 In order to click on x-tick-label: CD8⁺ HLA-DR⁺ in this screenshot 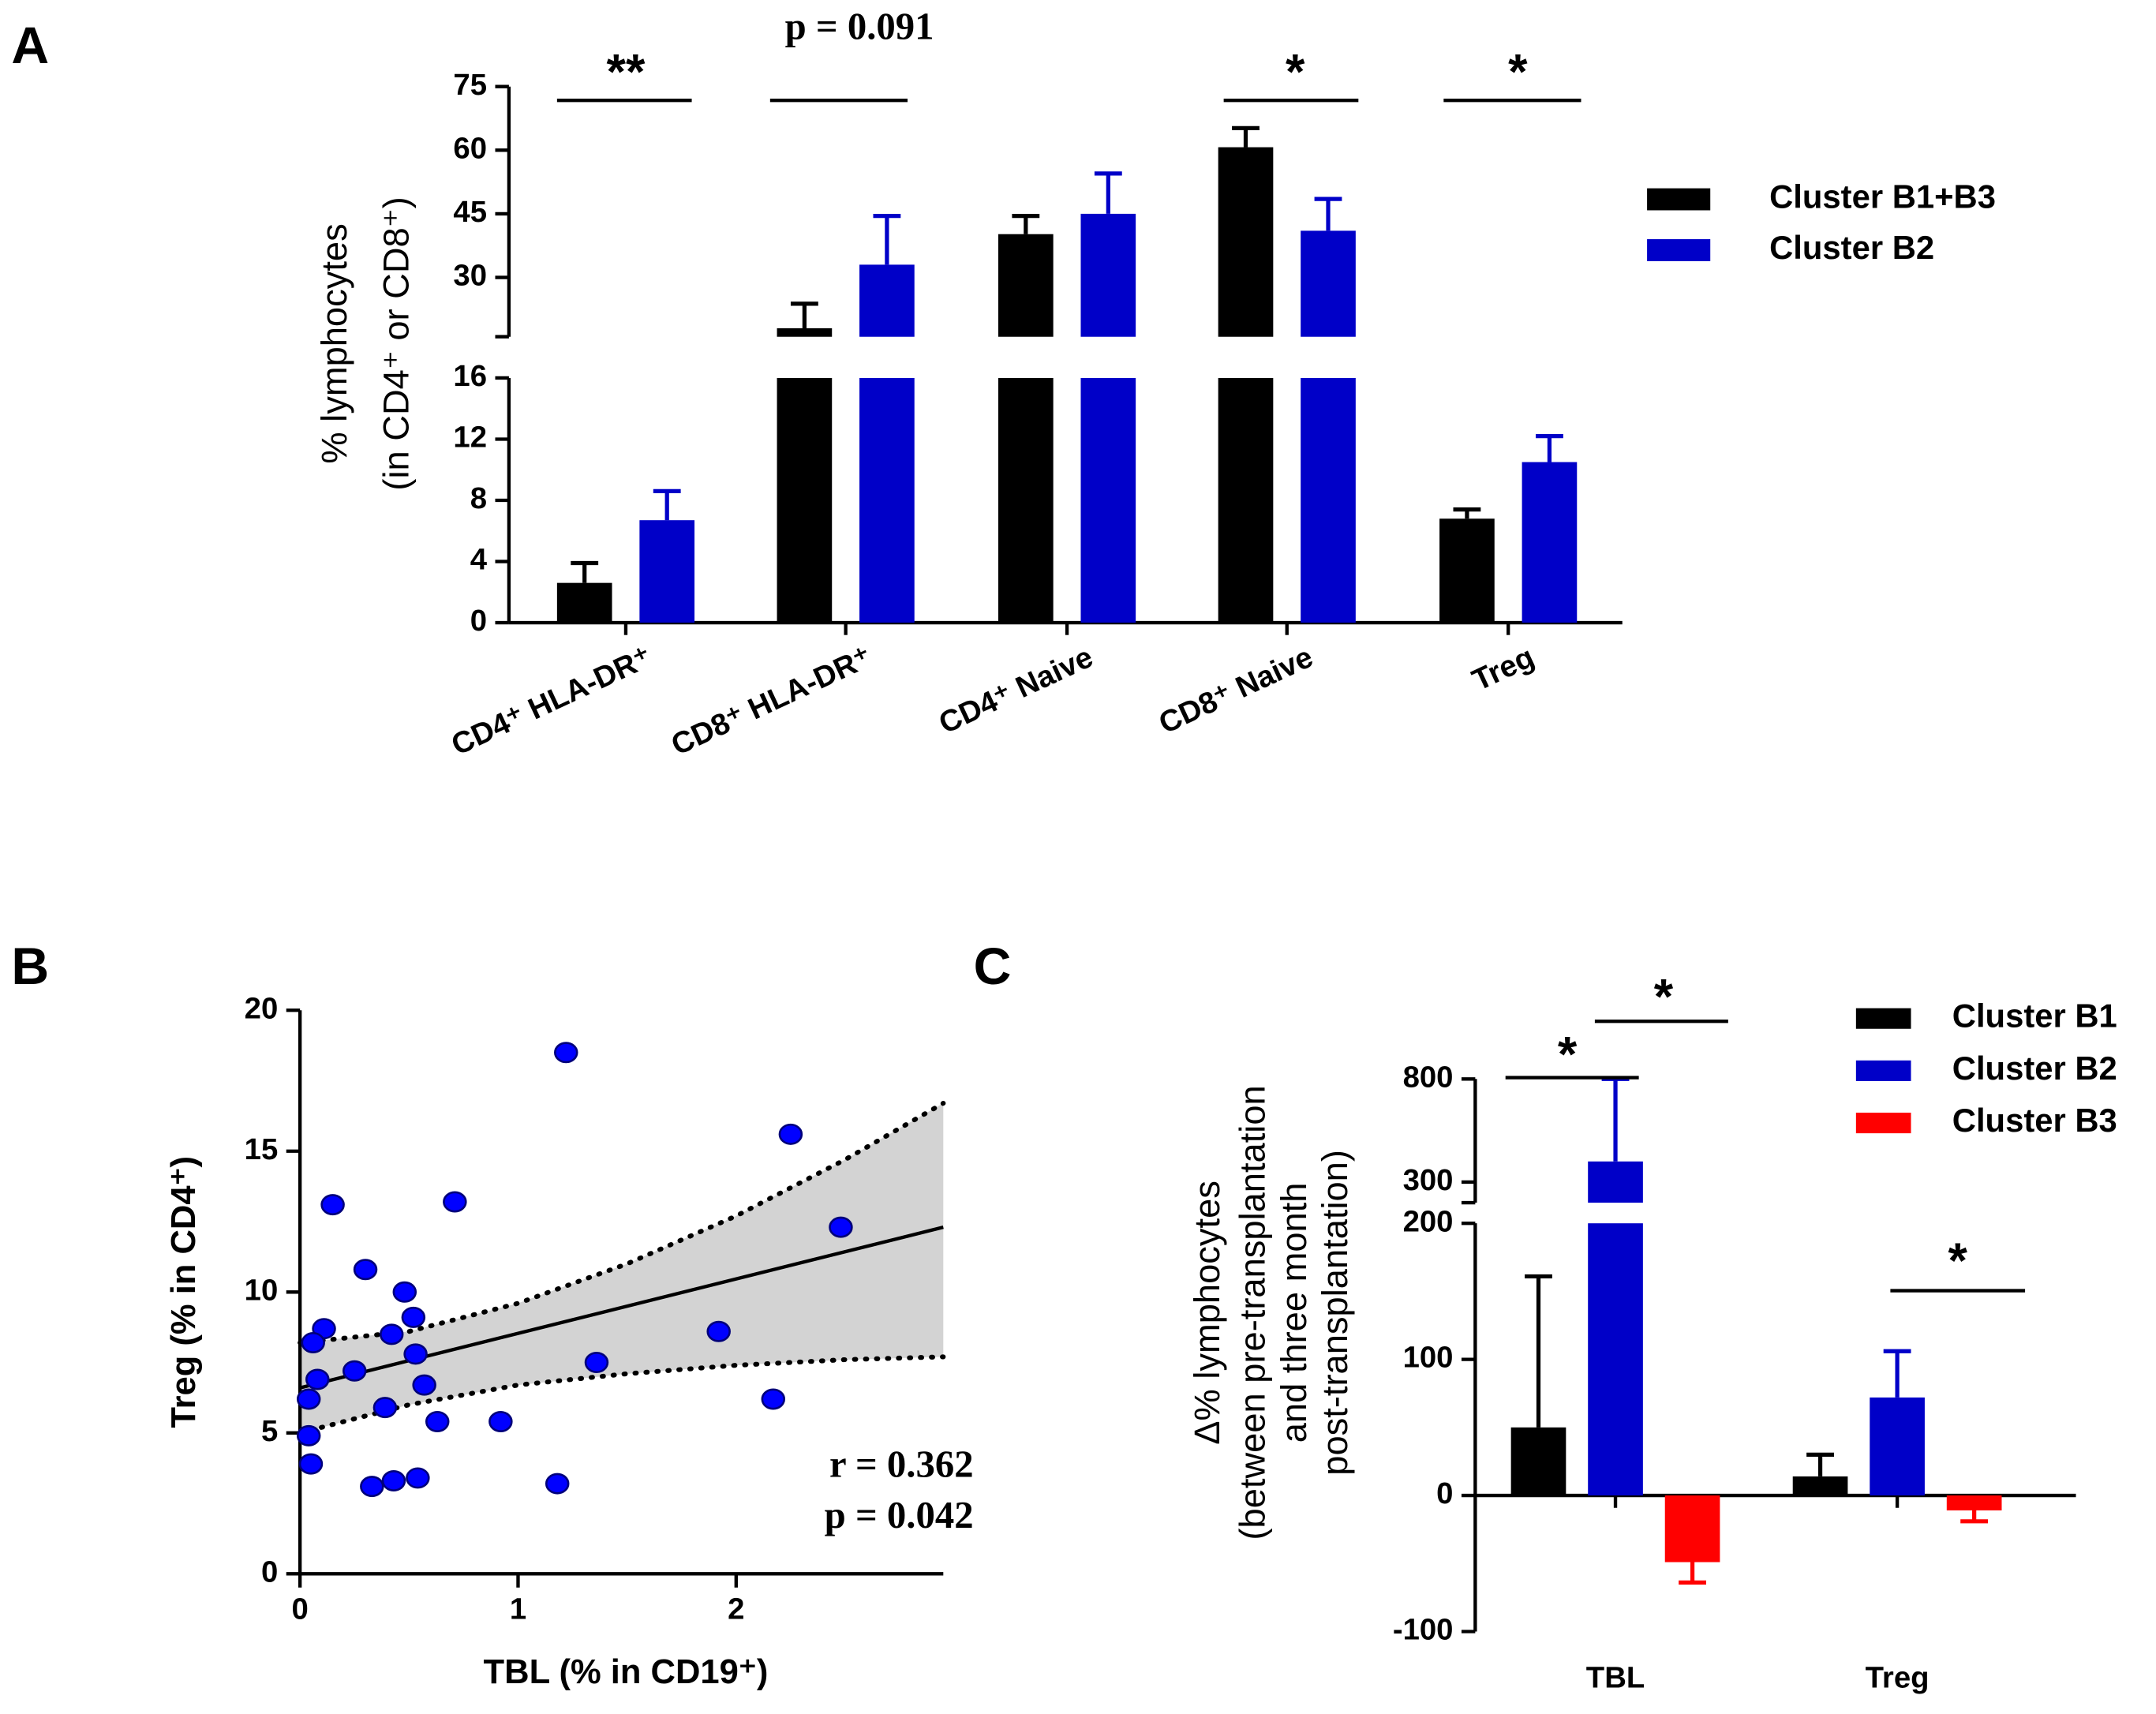, I will do `click(771, 701)`.